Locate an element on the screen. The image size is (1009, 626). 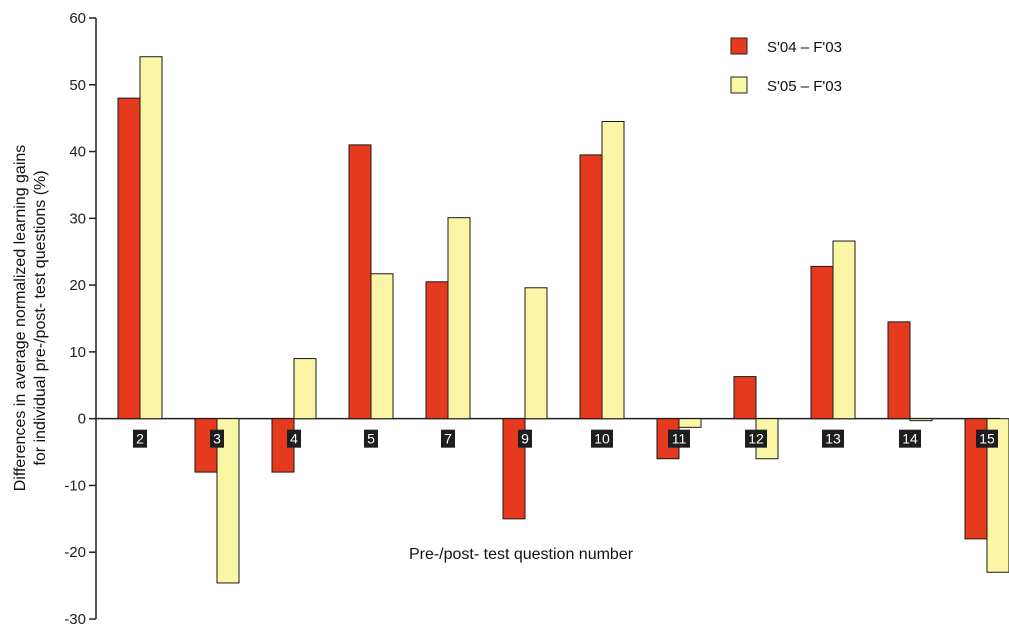
legend: S'04 – F'03 S'05 – F'03 is located at coordinates (786, 66).